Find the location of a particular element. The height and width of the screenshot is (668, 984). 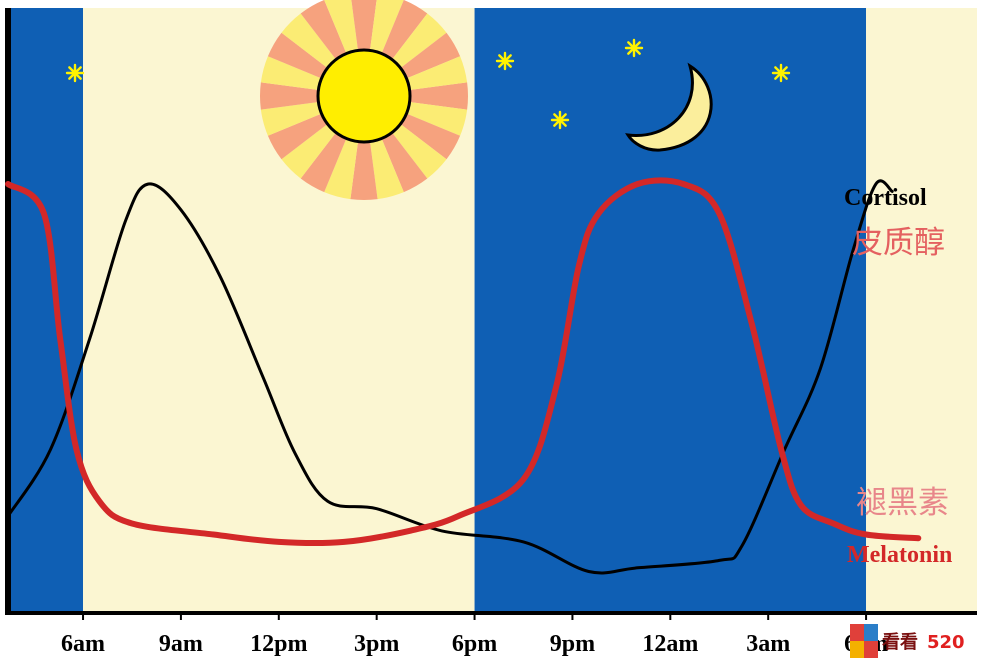

x-tick-label: 12pm is located at coordinates (278, 644).